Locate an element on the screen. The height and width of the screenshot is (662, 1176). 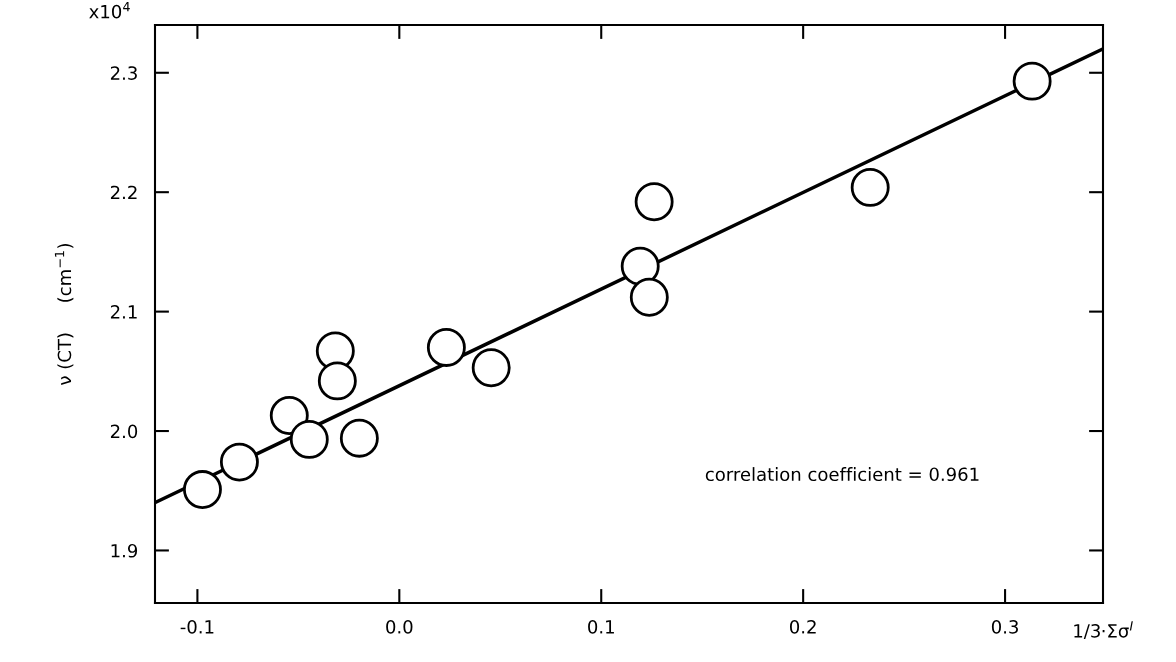
y-tick-label: 1.9 is located at coordinates (124, 550).